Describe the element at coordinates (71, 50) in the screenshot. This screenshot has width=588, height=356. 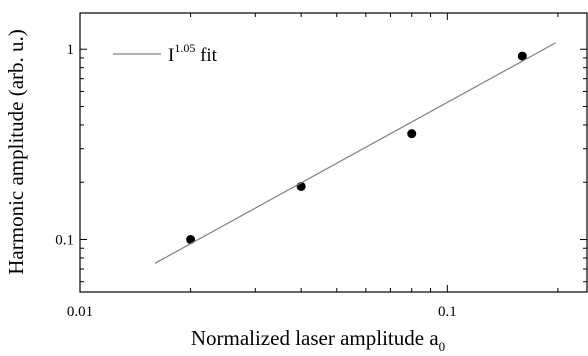
I see `y-tick-label: 1` at that location.